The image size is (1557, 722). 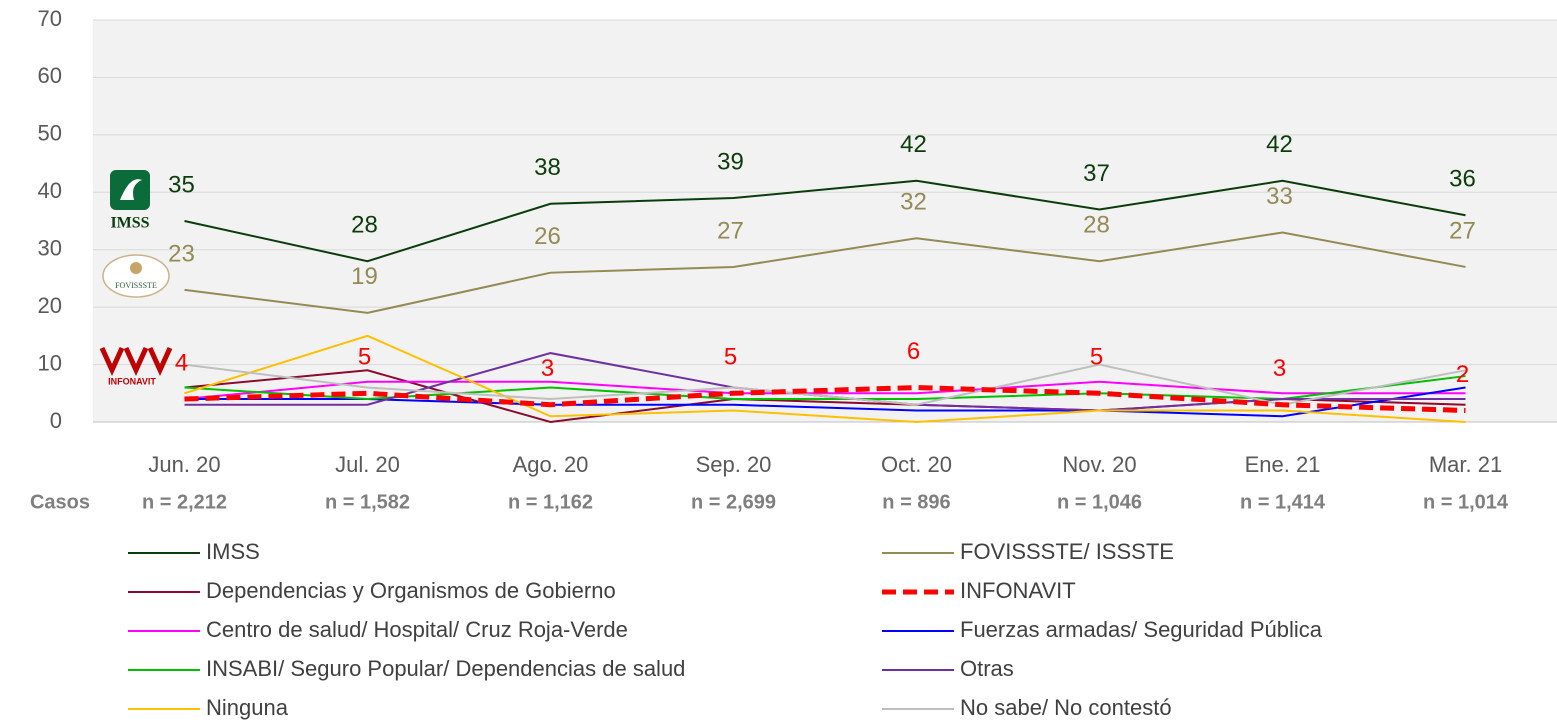 I want to click on case-count: n = 1,014, so click(x=1466, y=502).